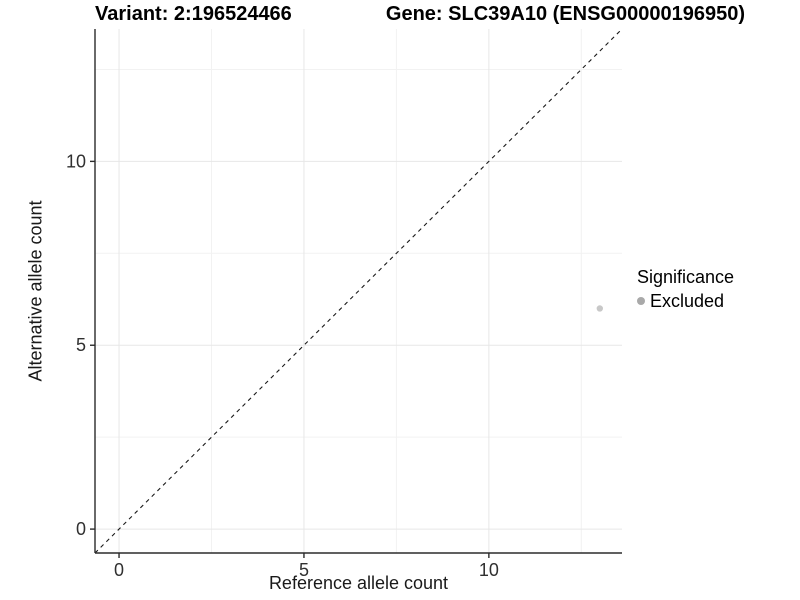 This screenshot has height=600, width=800. What do you see at coordinates (685, 289) in the screenshot?
I see `legend: Significance Excluded` at bounding box center [685, 289].